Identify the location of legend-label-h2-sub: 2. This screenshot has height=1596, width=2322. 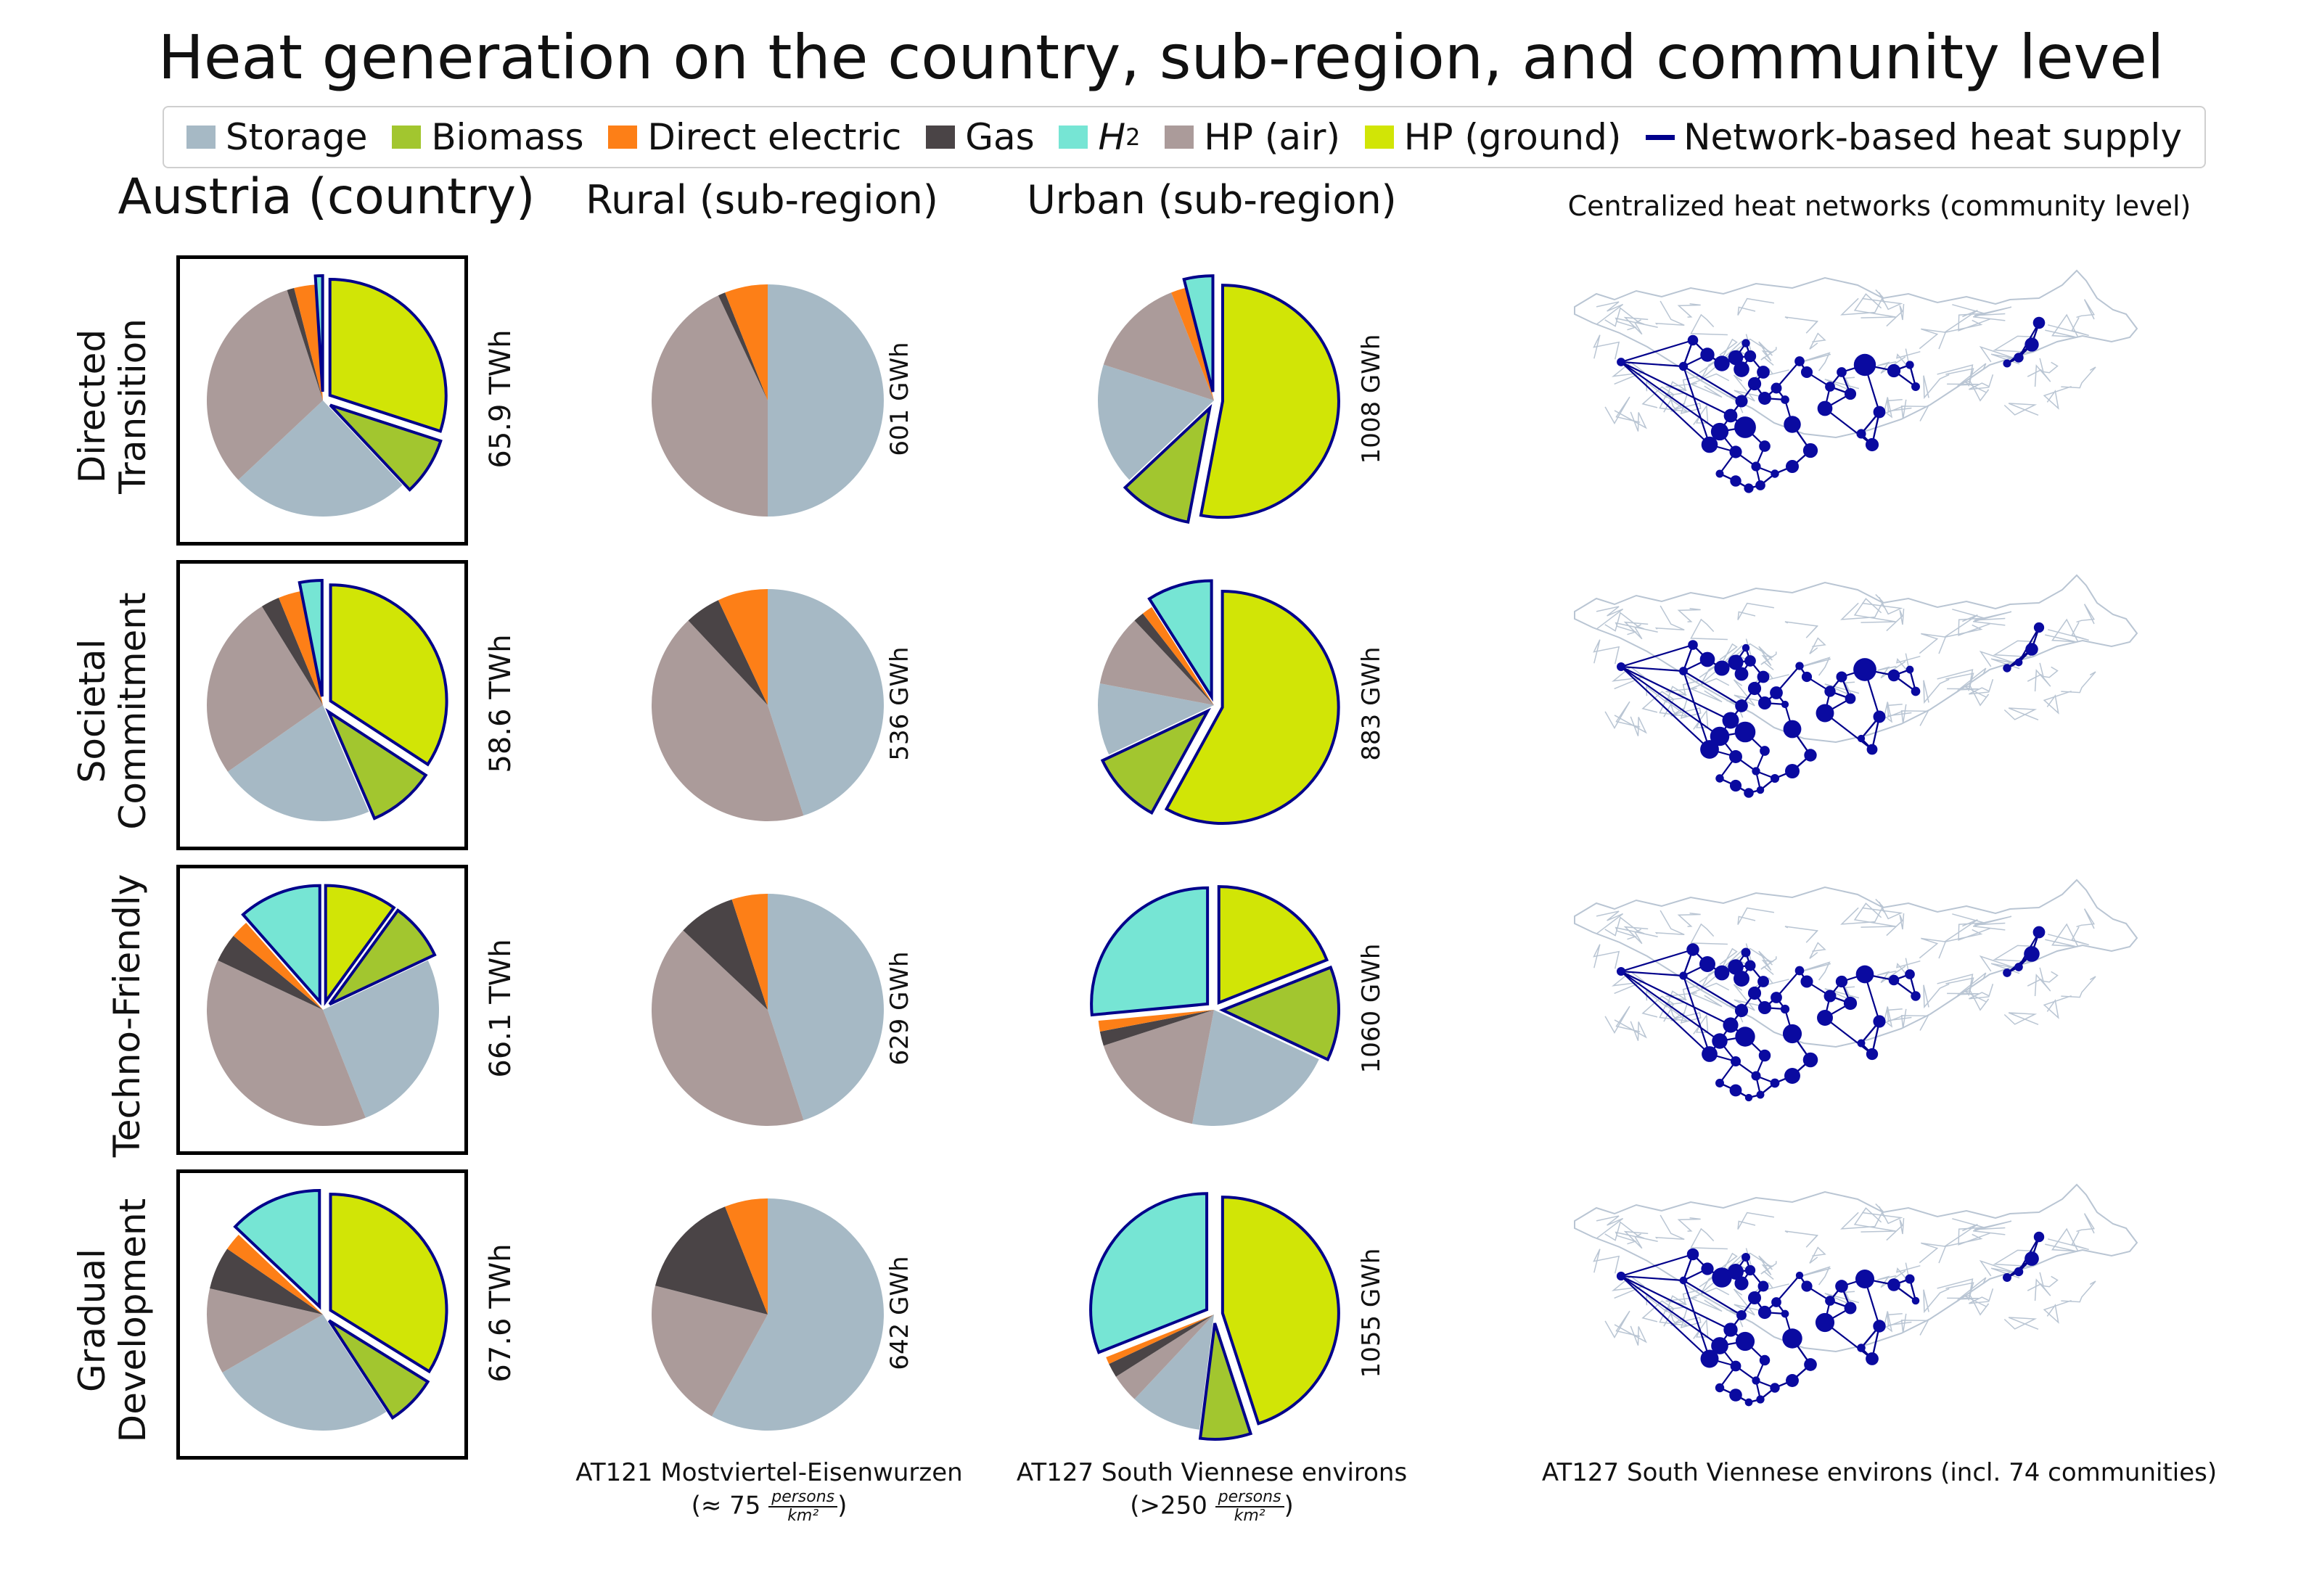
(1133, 137).